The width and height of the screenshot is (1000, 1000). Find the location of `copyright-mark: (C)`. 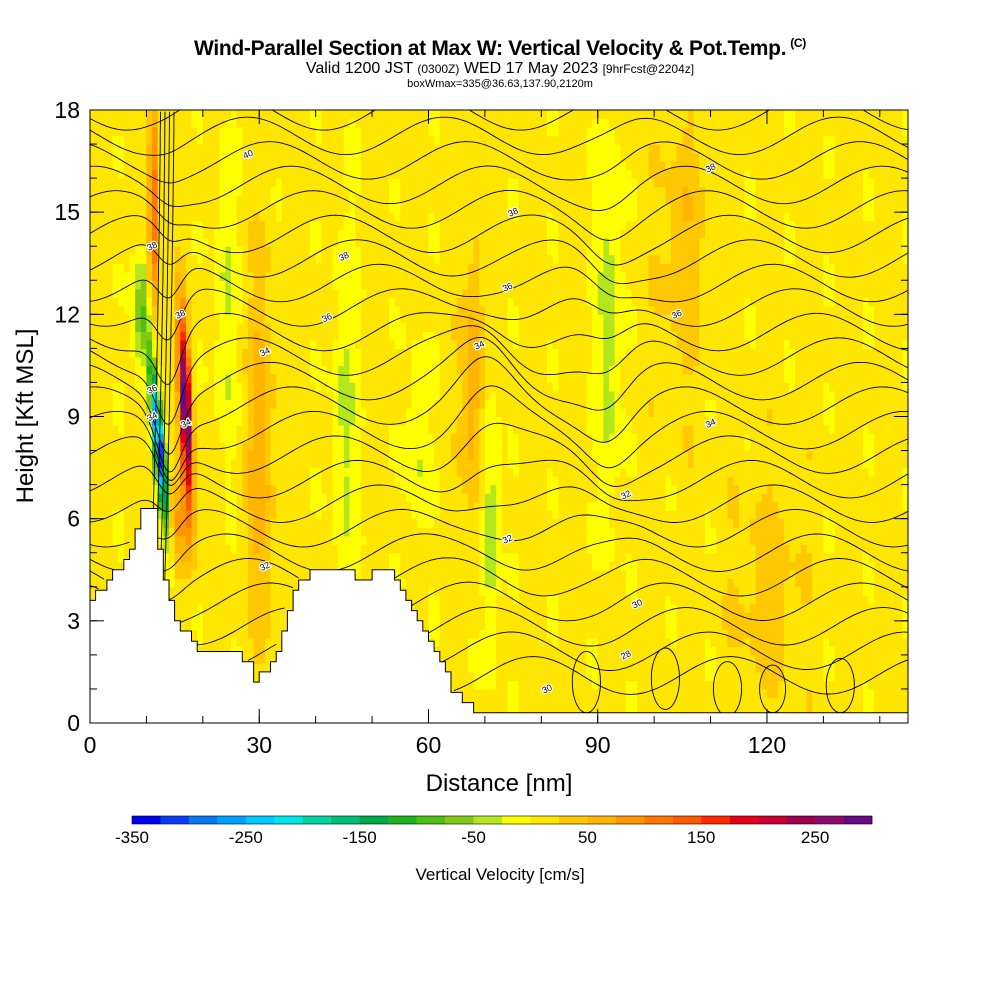

copyright-mark: (C) is located at coordinates (798, 43).